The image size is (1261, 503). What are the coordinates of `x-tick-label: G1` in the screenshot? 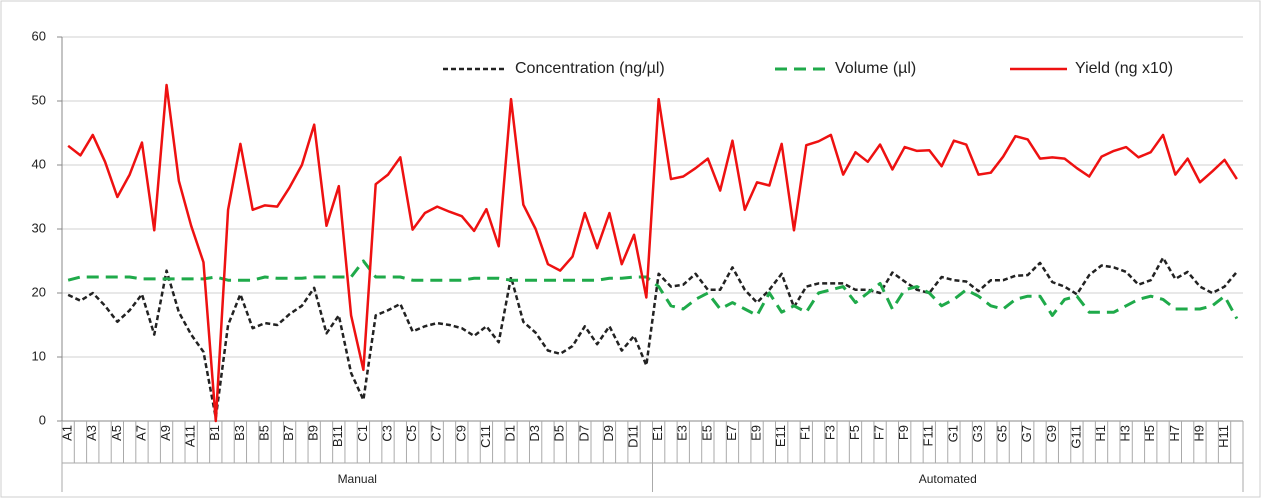 It's located at (952, 433).